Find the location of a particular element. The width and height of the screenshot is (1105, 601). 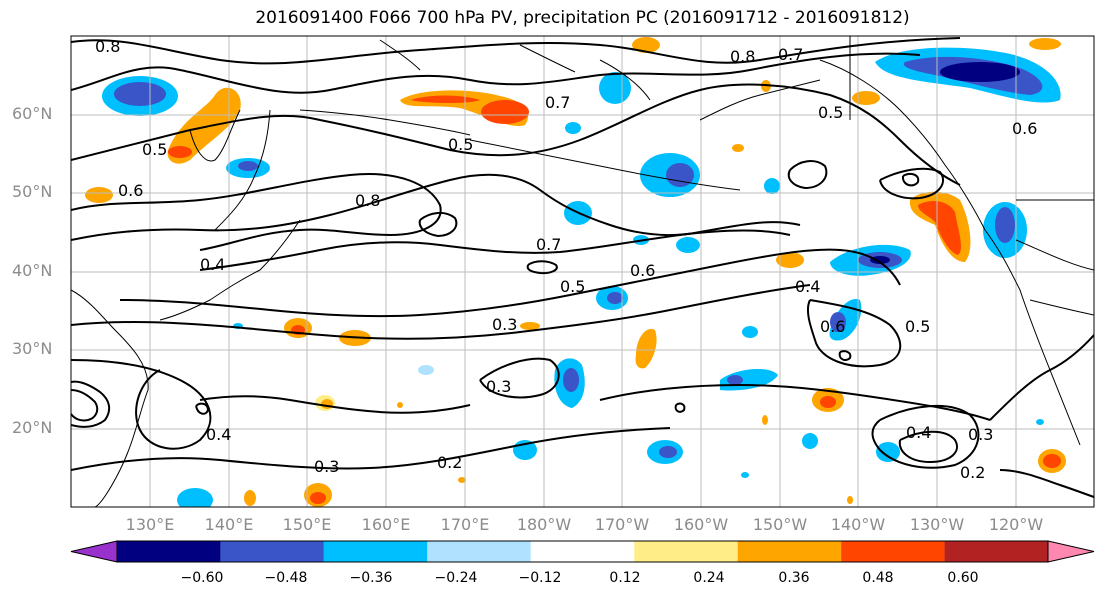

lon-label: 170°W is located at coordinates (622, 524).